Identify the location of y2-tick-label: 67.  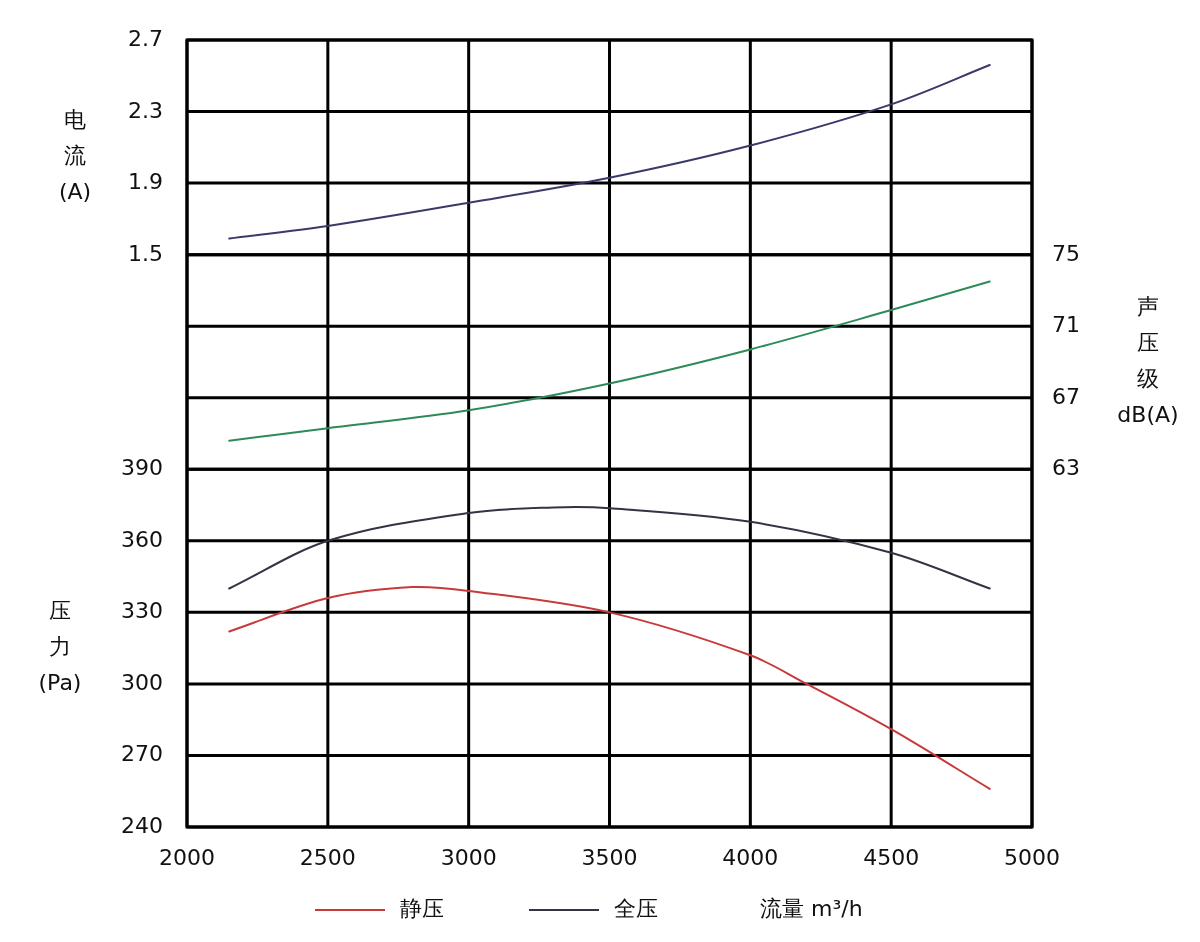
(1066, 396).